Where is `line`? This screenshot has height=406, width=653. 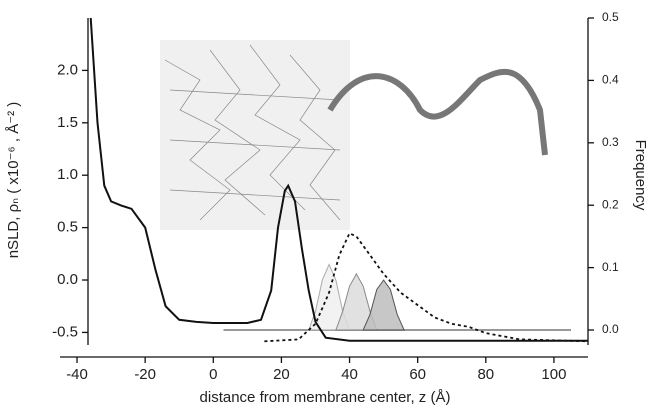 line is located at coordinates (426, 287).